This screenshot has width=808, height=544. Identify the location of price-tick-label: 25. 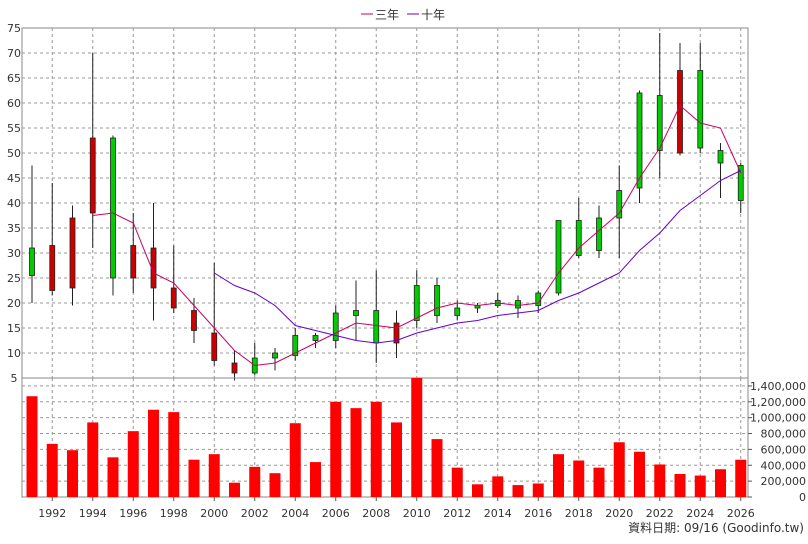
(14, 278).